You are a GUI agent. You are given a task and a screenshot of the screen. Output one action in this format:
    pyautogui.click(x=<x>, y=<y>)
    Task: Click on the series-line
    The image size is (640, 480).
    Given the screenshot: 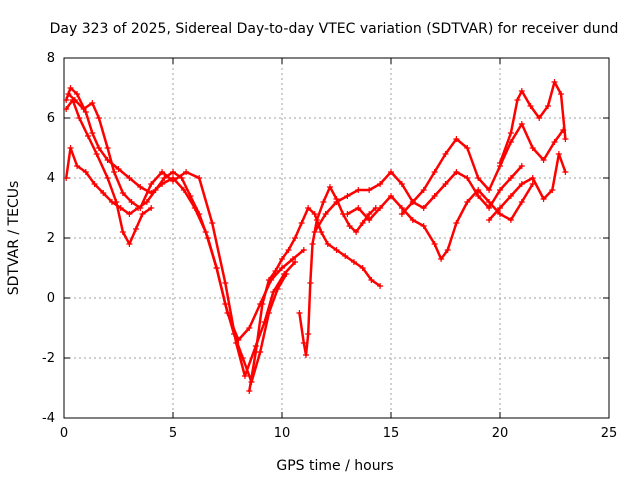 What is the action you would take?
    pyautogui.click(x=532, y=122)
    